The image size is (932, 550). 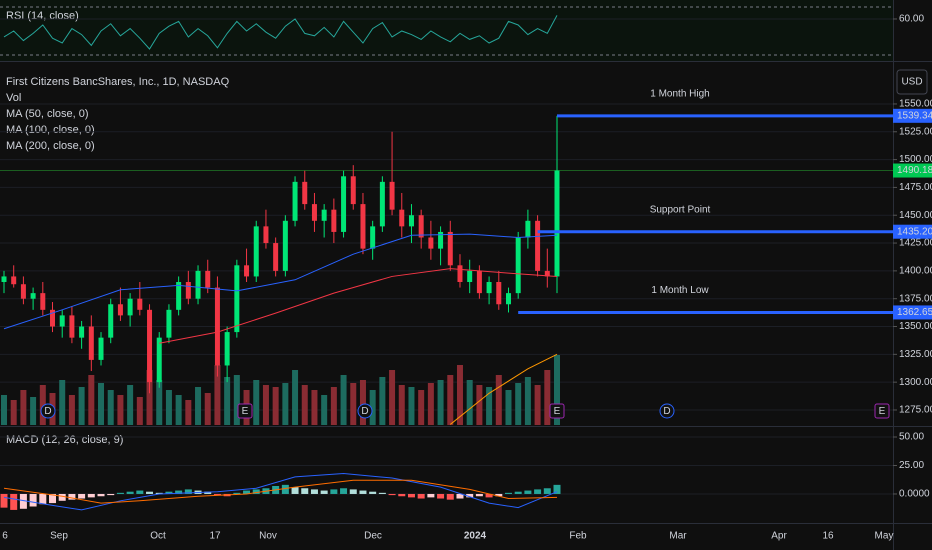 I want to click on y-tick-label: 1550.00, so click(x=915, y=104).